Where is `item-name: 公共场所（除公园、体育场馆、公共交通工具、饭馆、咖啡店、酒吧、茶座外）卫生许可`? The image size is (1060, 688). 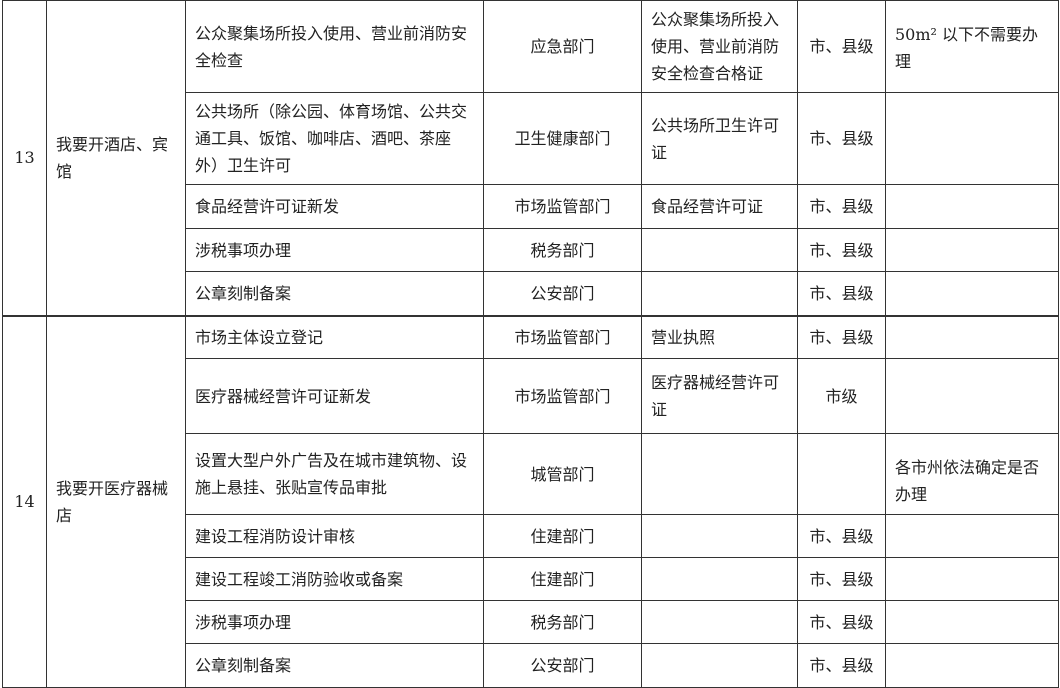
item-name: 公共场所（除公园、体育场馆、公共交通工具、饭馆、咖啡店、酒吧、茶座外）卫生许可 is located at coordinates (334, 138).